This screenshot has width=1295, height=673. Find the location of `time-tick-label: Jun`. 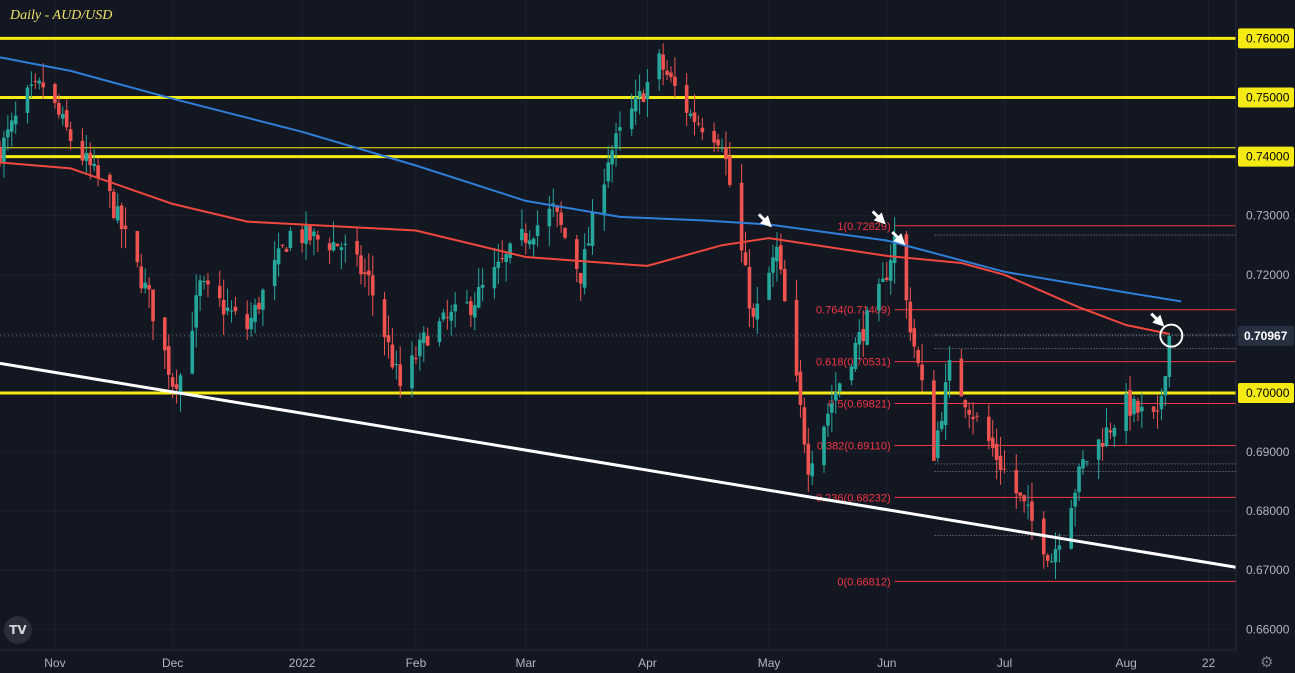

time-tick-label: Jun is located at coordinates (886, 663).